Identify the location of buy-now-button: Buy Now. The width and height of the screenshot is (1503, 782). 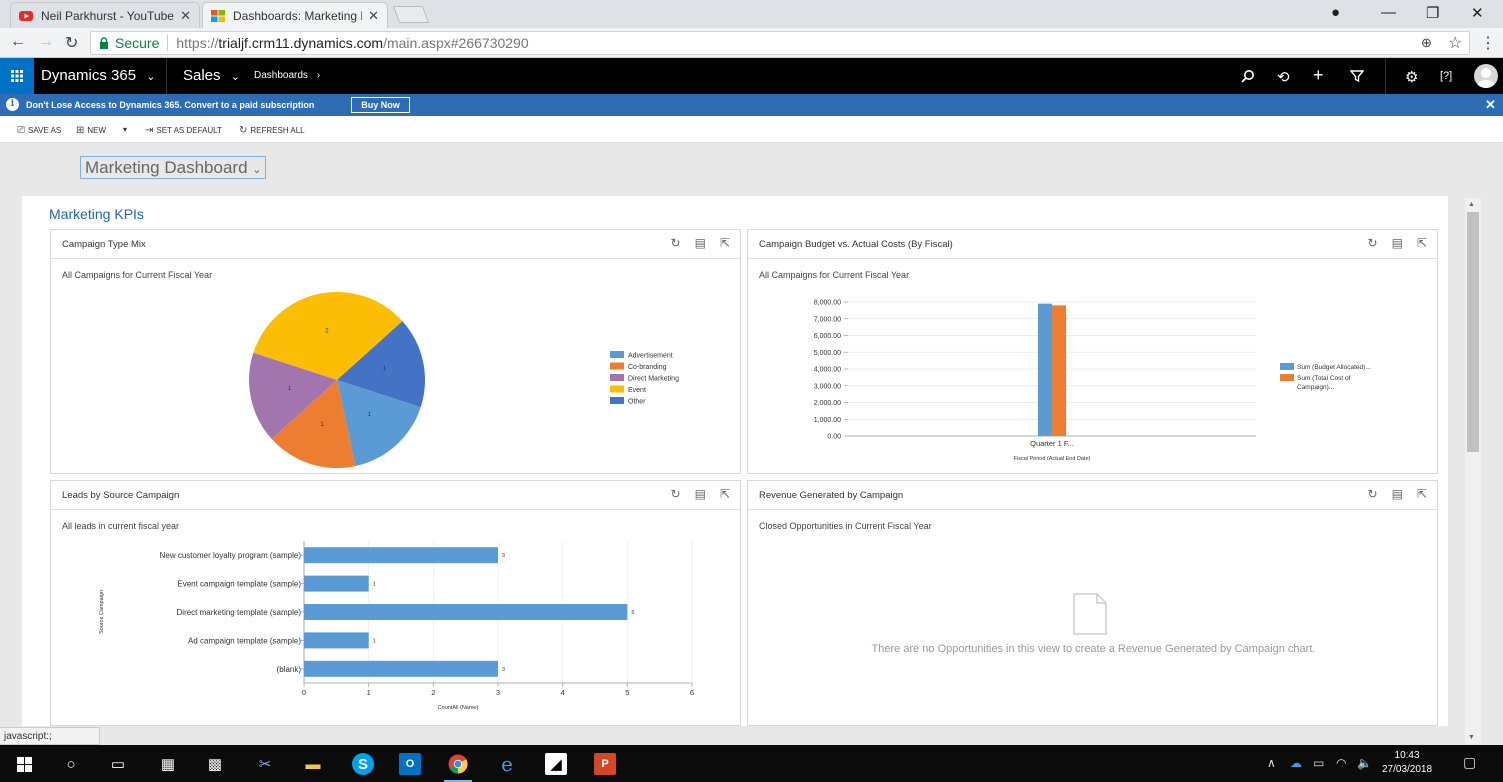
(380, 105).